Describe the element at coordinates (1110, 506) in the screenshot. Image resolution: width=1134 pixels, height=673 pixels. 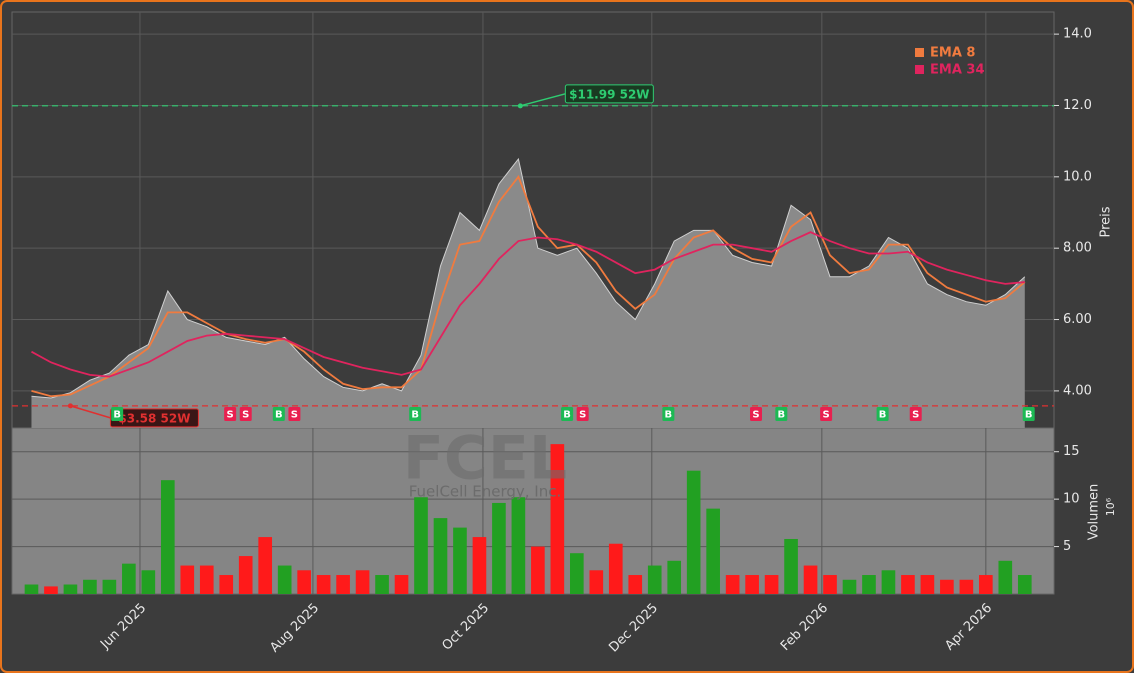
I see `y-axis-unit: 10⁶` at that location.